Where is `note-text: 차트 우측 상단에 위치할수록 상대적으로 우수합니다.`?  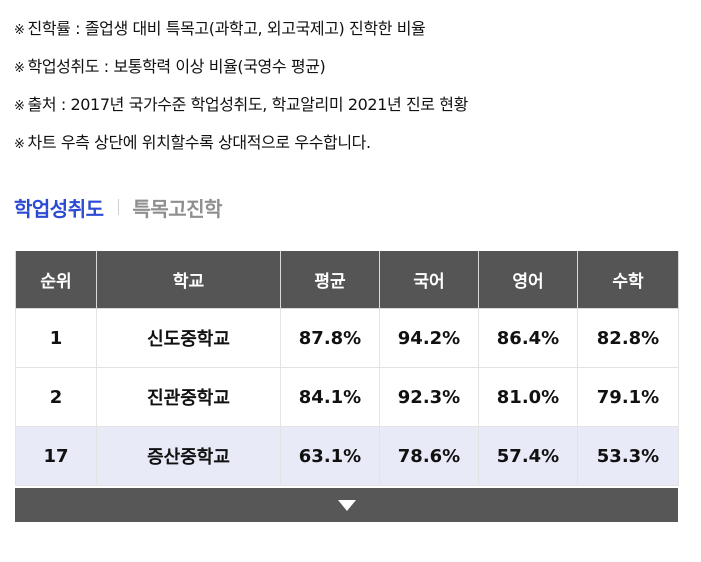
note-text: 차트 우측 상단에 위치할수록 상대적으로 우수합니다. is located at coordinates (199, 142).